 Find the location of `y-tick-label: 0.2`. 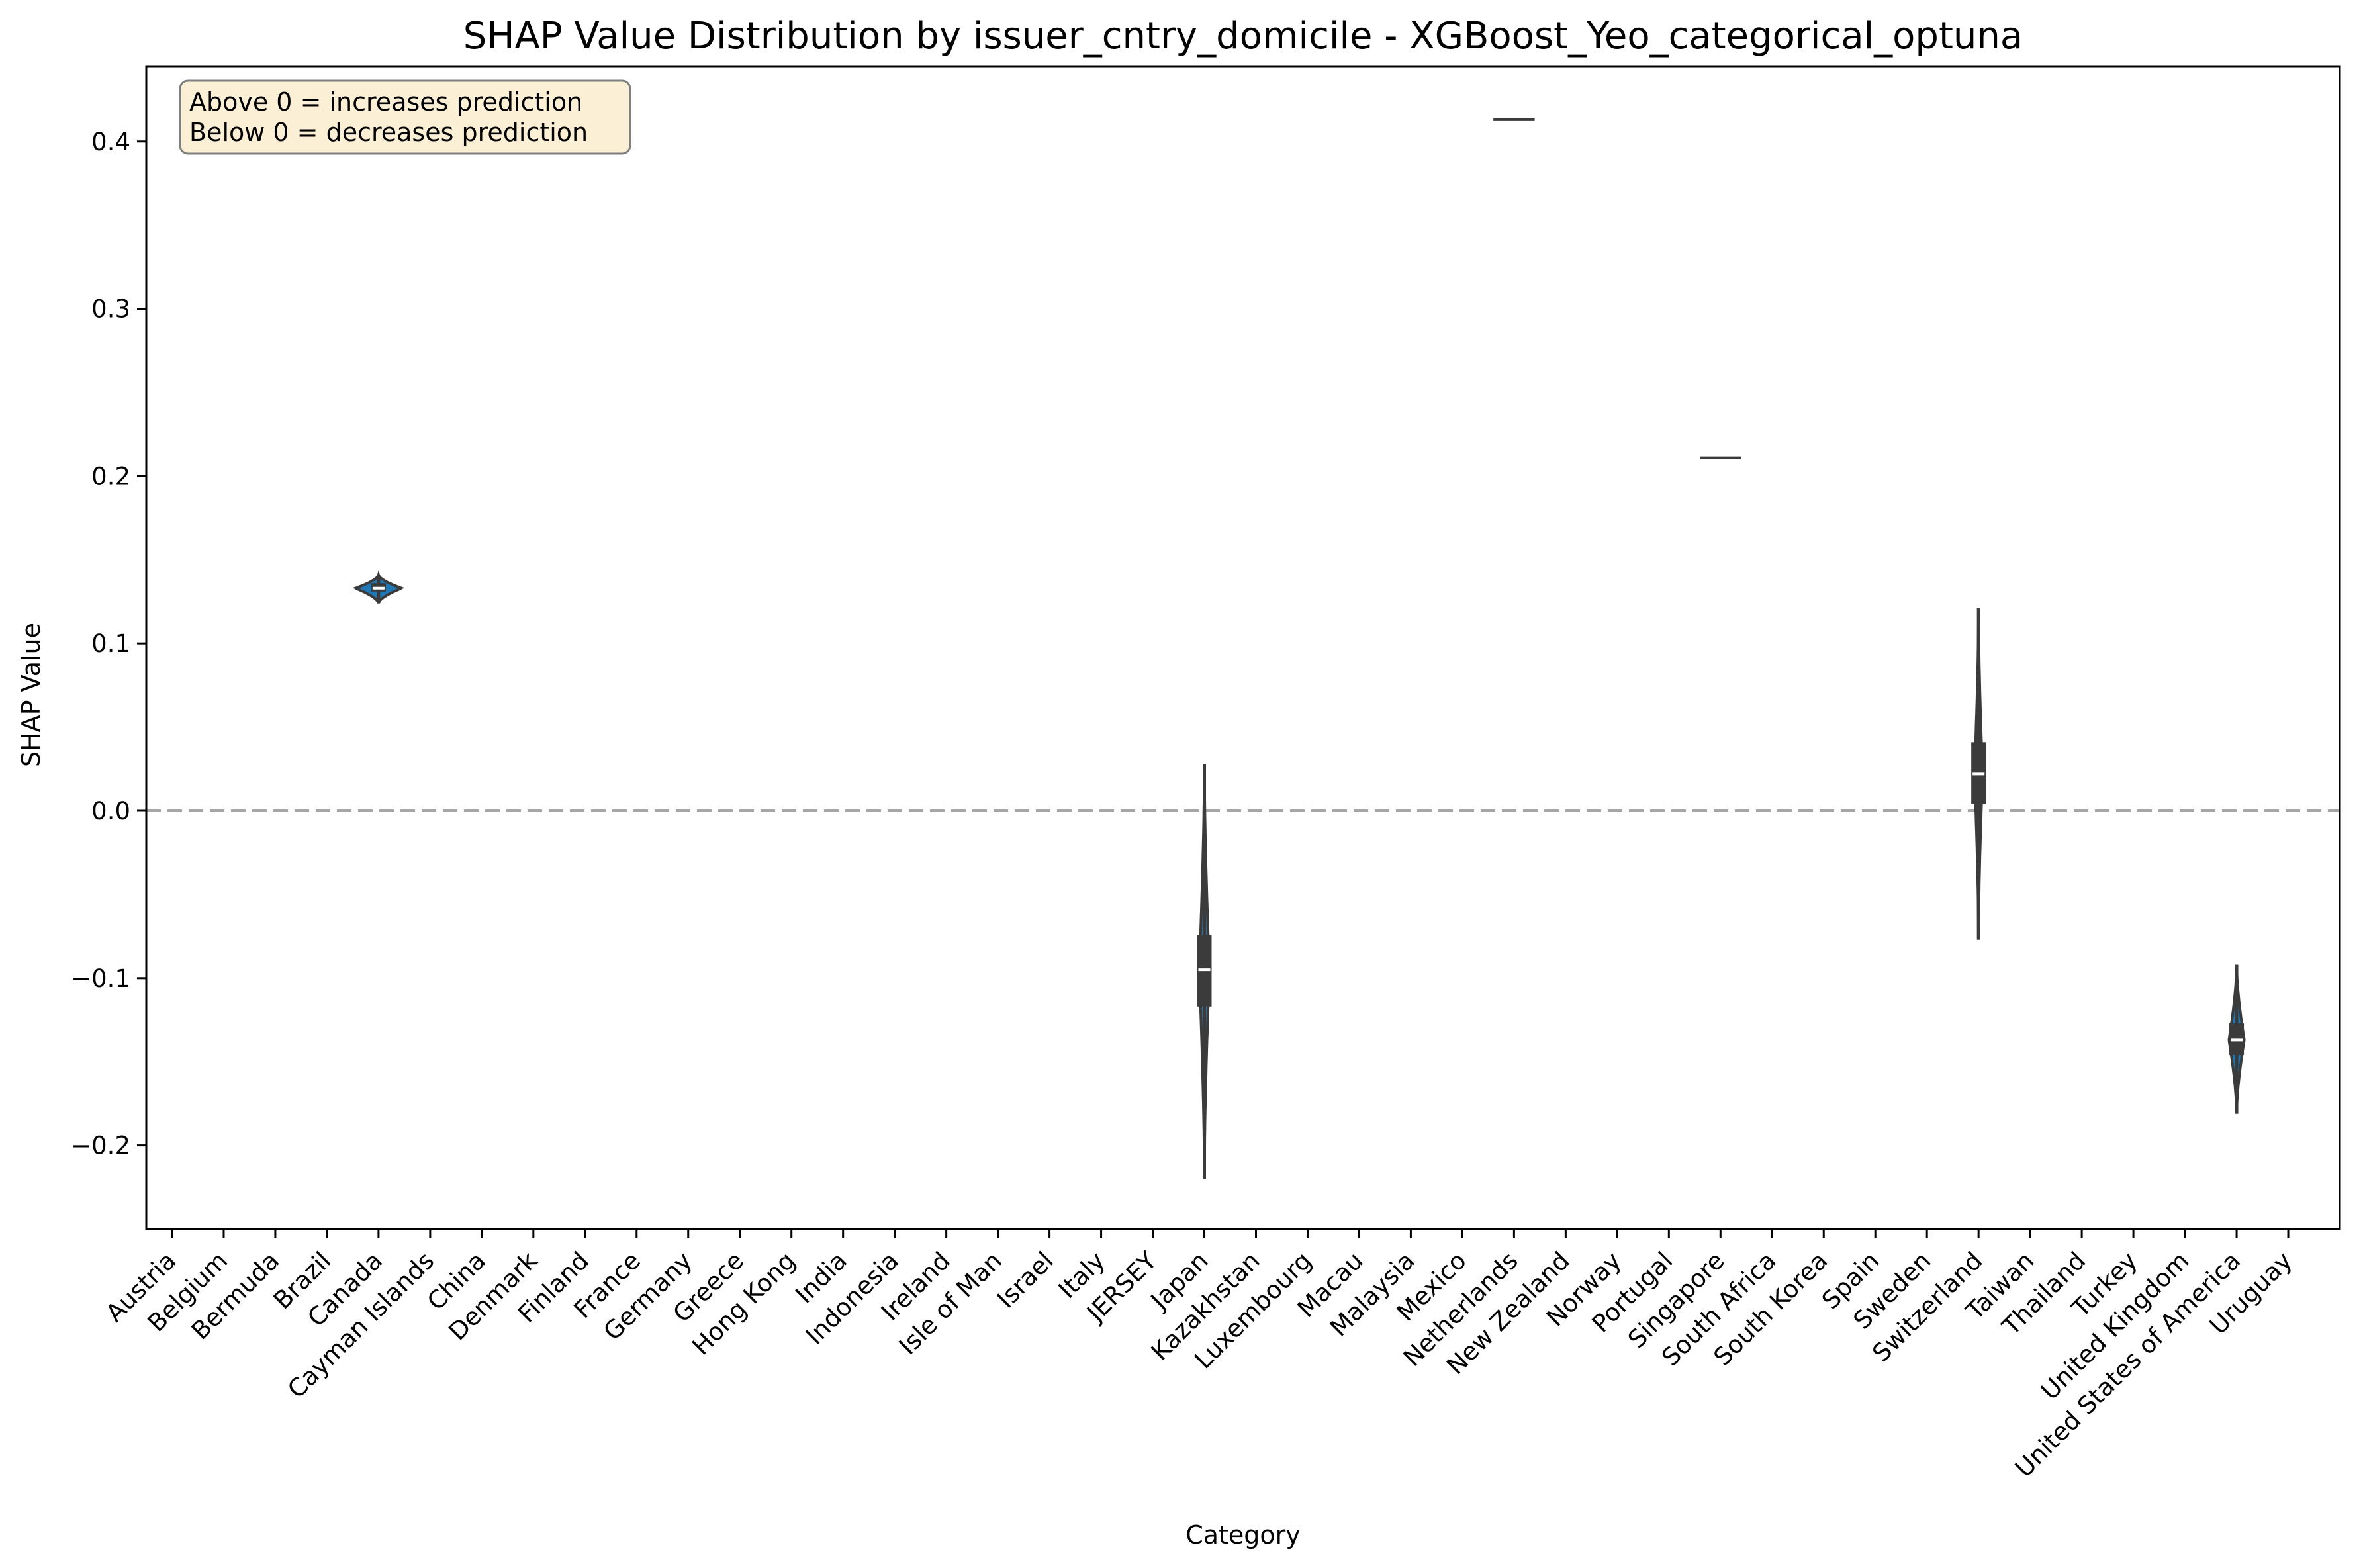

y-tick-label: 0.2 is located at coordinates (110, 476).